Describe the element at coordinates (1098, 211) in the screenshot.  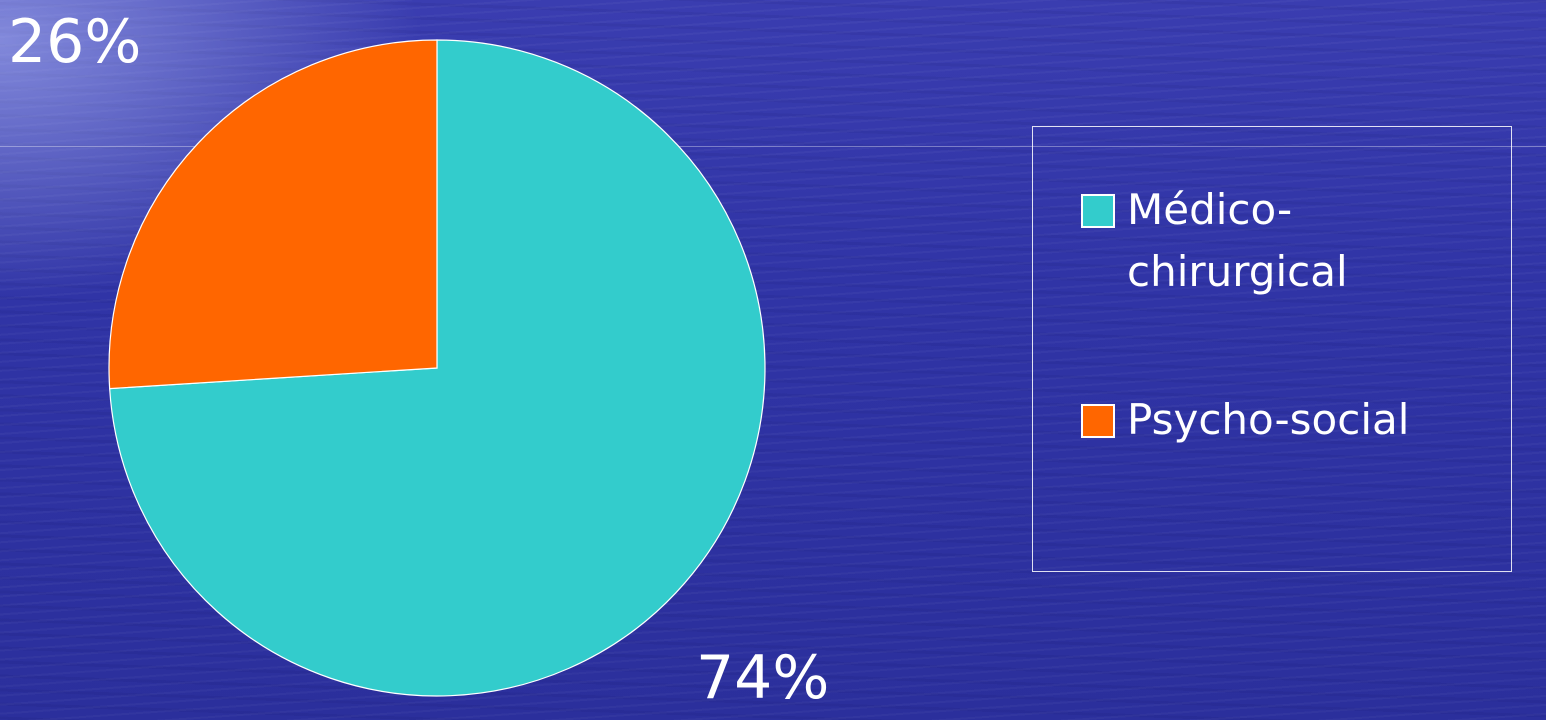
I see `legend-swatch-medico-chirurgical` at that location.